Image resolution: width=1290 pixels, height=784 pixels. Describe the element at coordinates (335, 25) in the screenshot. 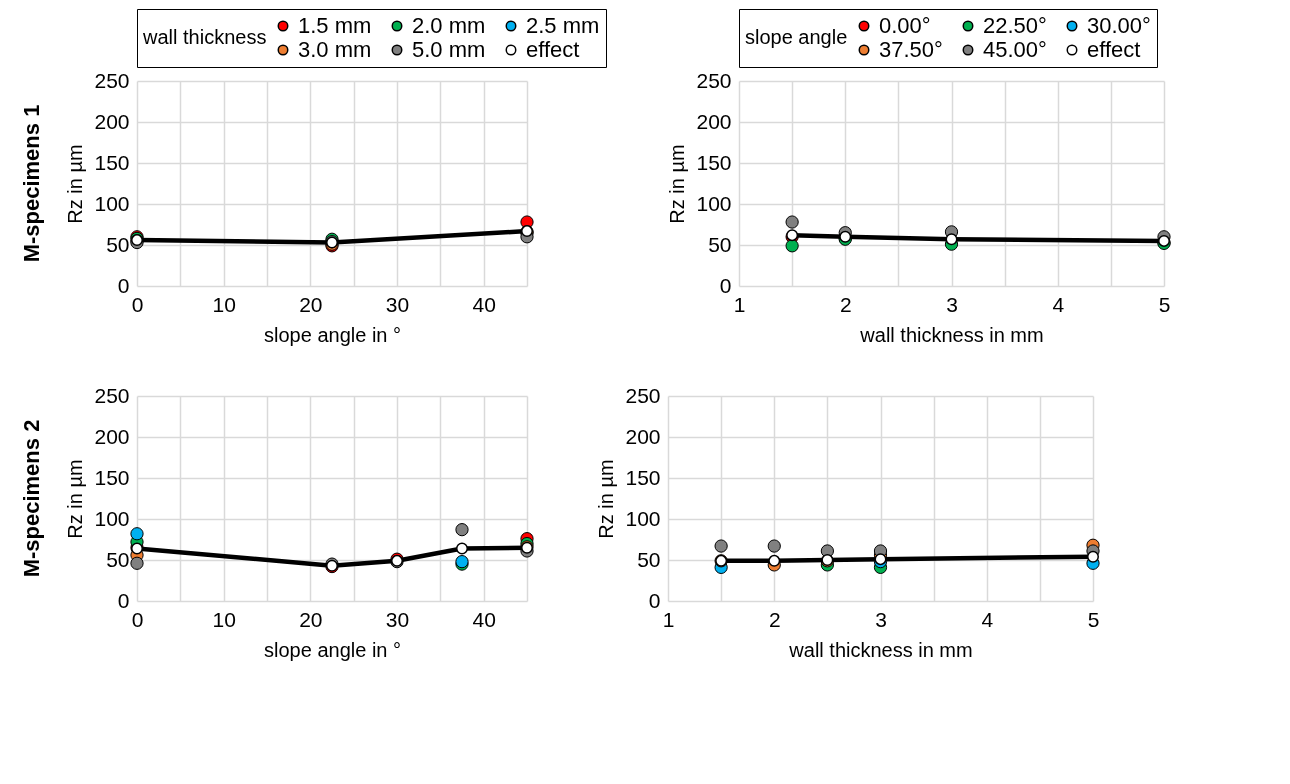

I see `legend-label: 1.5 mm` at that location.